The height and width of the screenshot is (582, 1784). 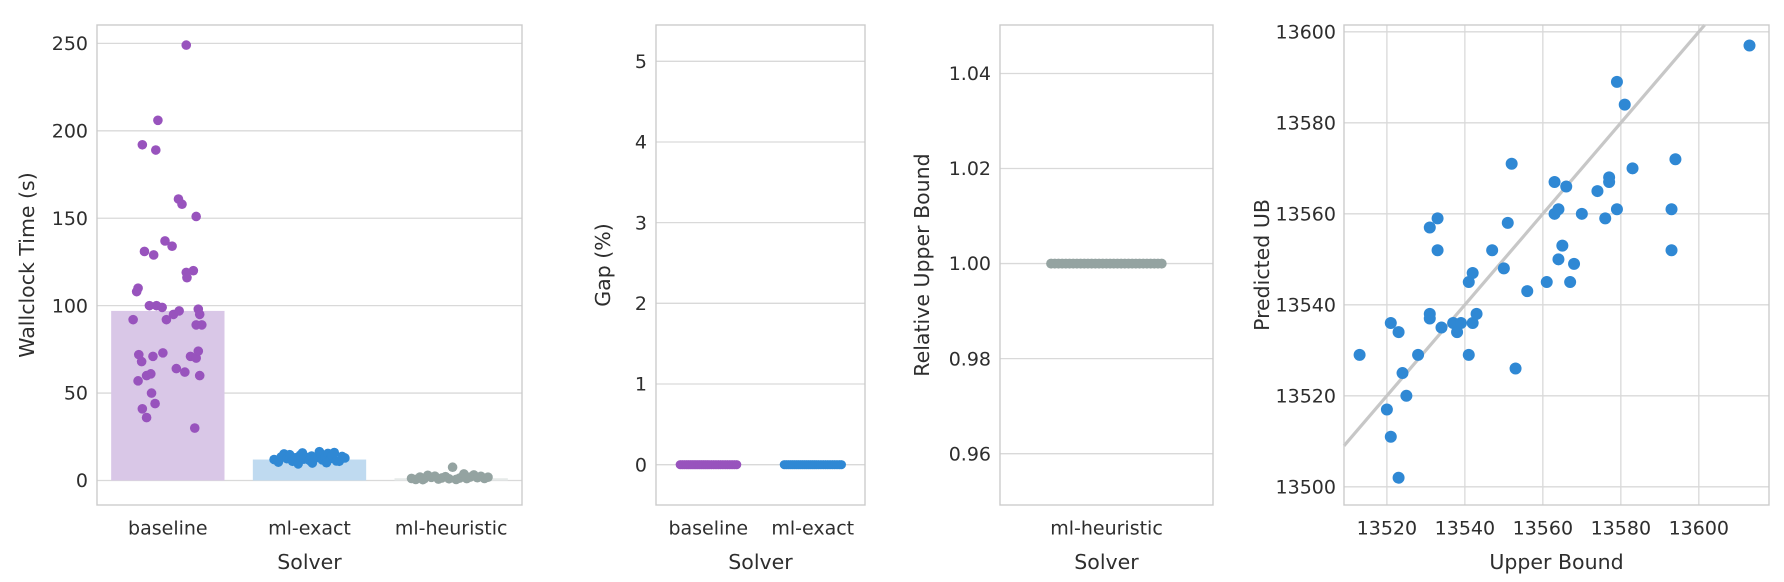 What do you see at coordinates (970, 169) in the screenshot?
I see `y-tick-label: 1.02` at bounding box center [970, 169].